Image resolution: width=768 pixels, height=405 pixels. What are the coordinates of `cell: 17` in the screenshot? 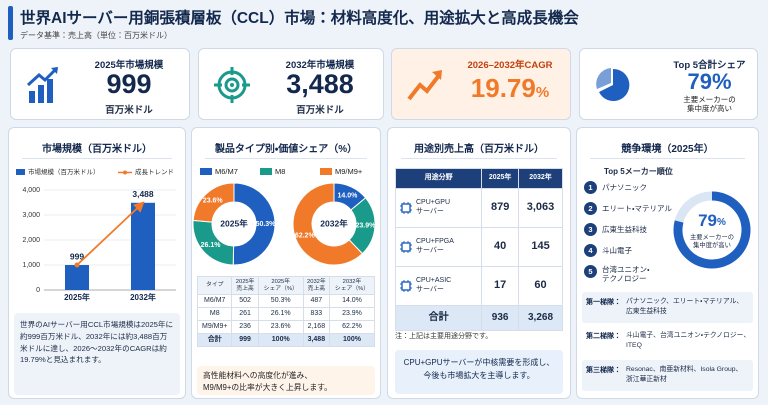 It's located at (500, 286).